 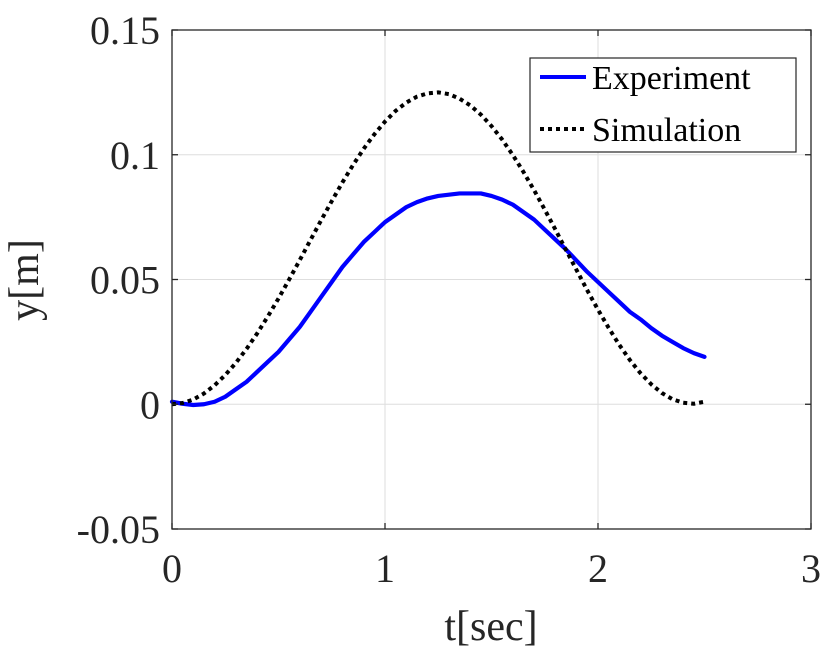 I want to click on legend: Experiment Simulation, so click(x=663, y=105).